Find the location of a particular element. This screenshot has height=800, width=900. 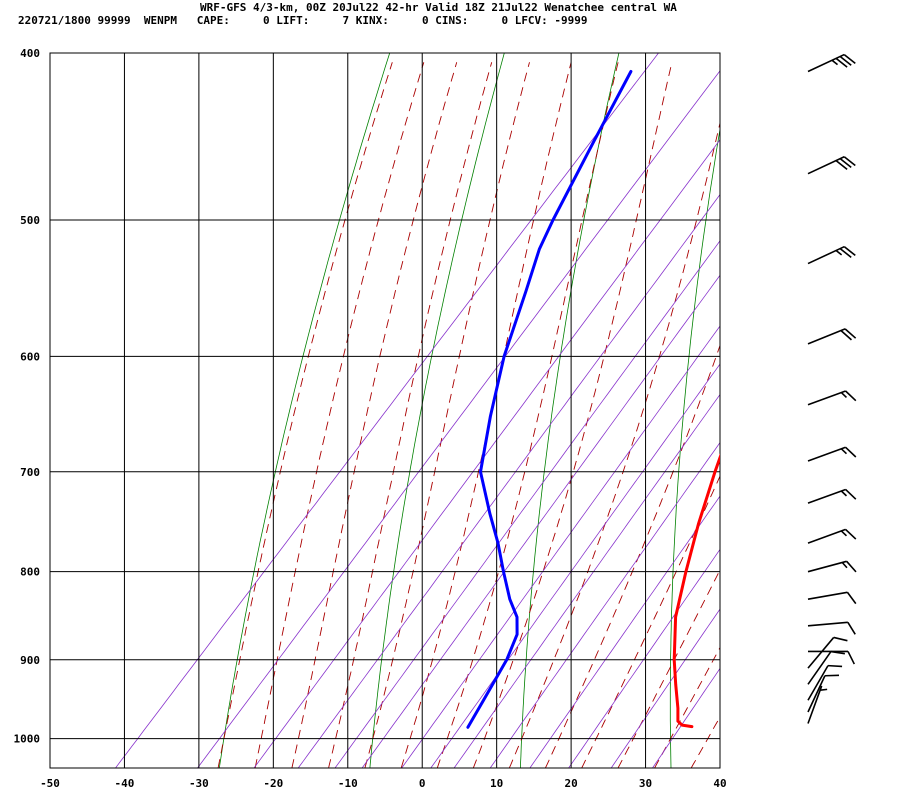

x-tick-label: -50 is located at coordinates (50, 783).